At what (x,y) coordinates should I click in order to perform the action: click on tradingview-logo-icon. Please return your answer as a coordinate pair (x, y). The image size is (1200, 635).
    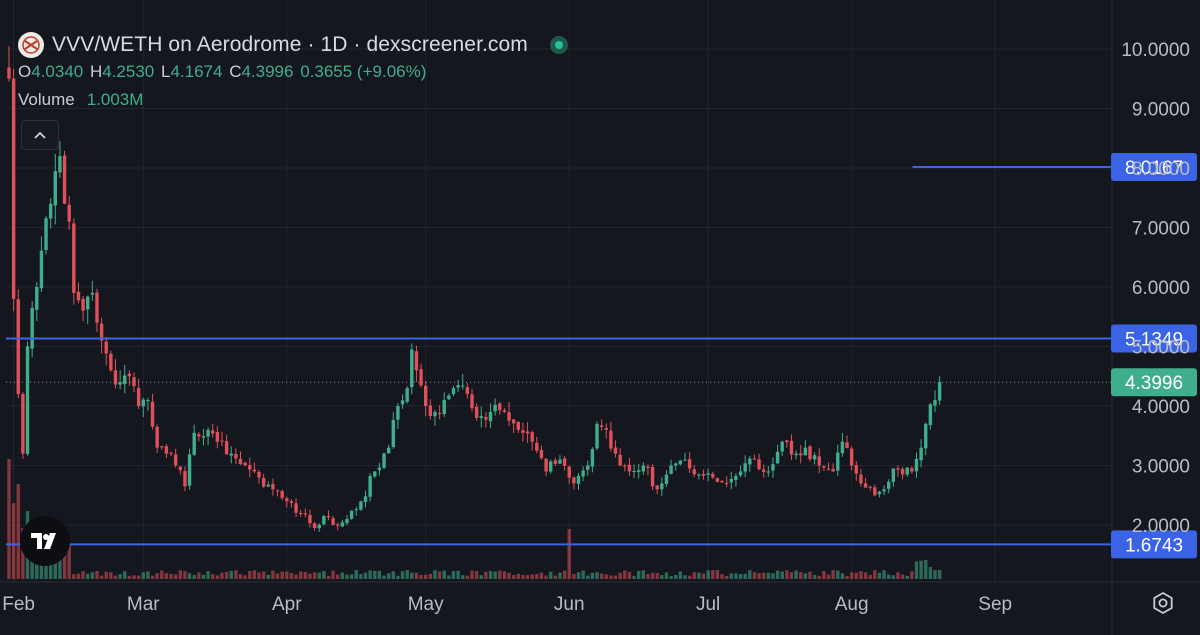
    Looking at the image, I should click on (45, 541).